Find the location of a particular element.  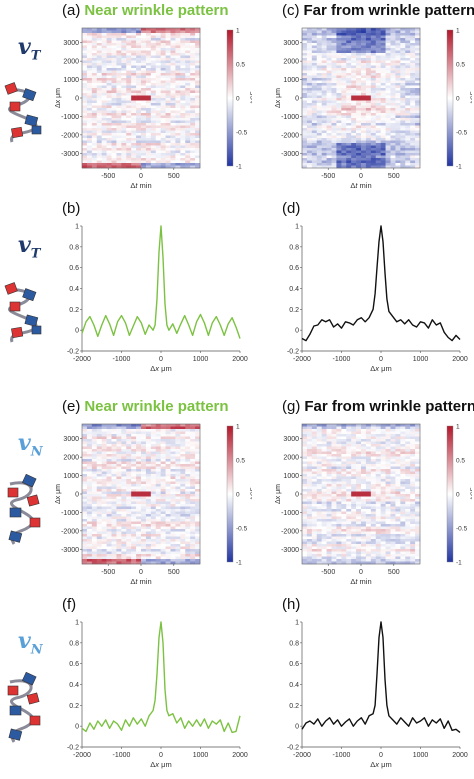

y-tick-label: -0.2 is located at coordinates (293, 352).